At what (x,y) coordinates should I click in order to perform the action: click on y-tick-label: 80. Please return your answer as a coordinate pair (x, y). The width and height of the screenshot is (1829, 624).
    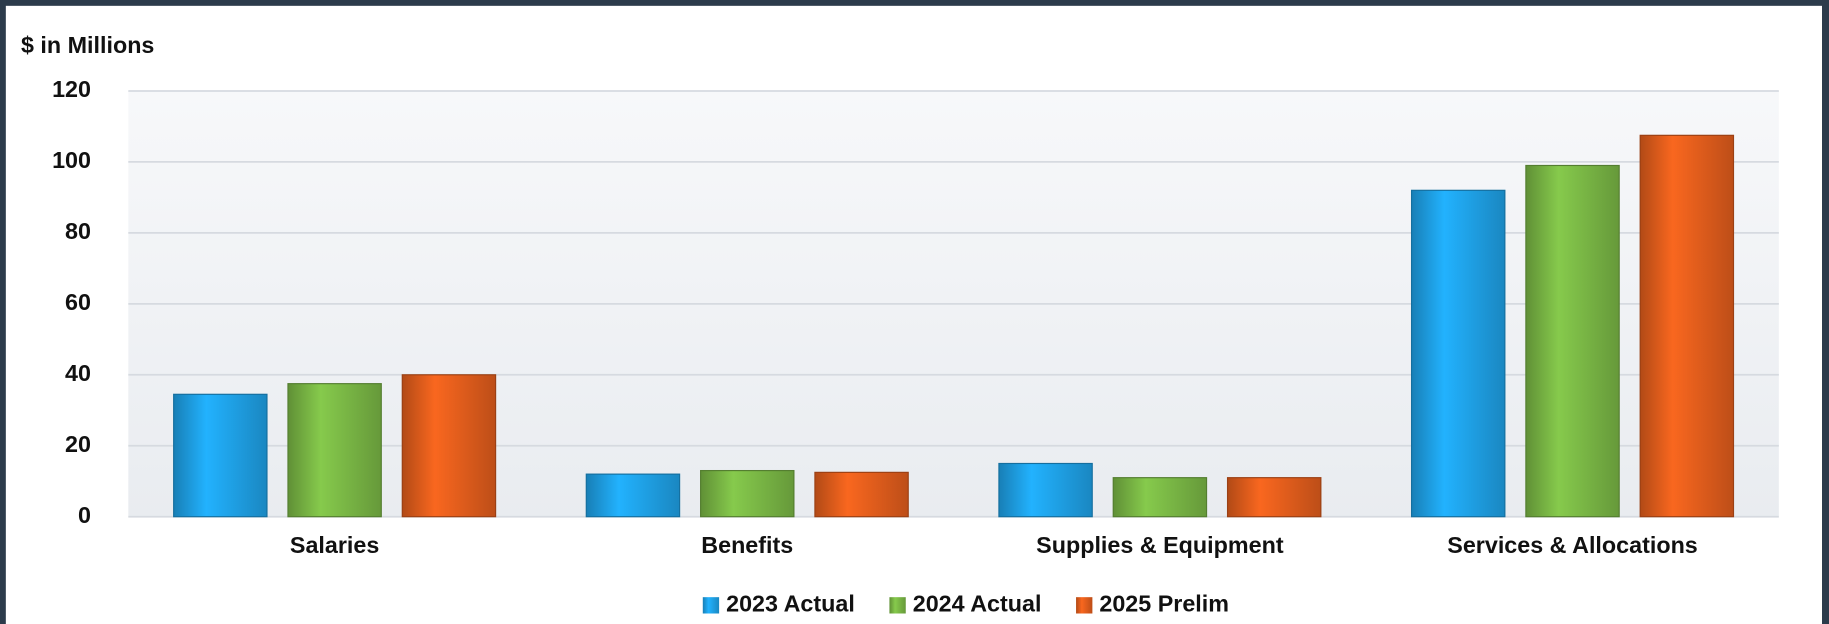
    Looking at the image, I should click on (78, 231).